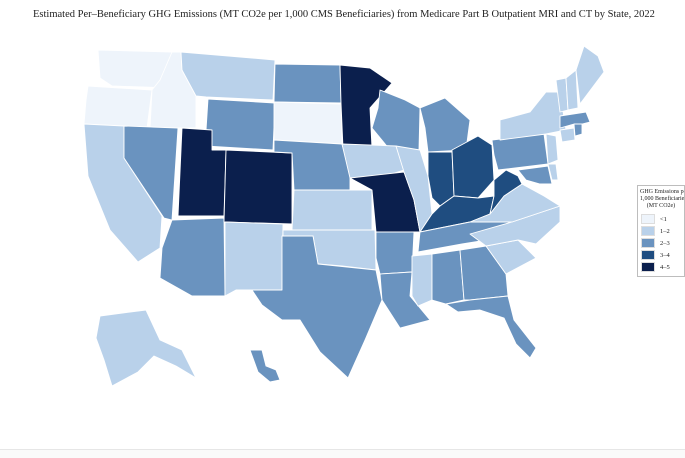 The height and width of the screenshot is (458, 685). I want to click on state-me, so click(590, 75).